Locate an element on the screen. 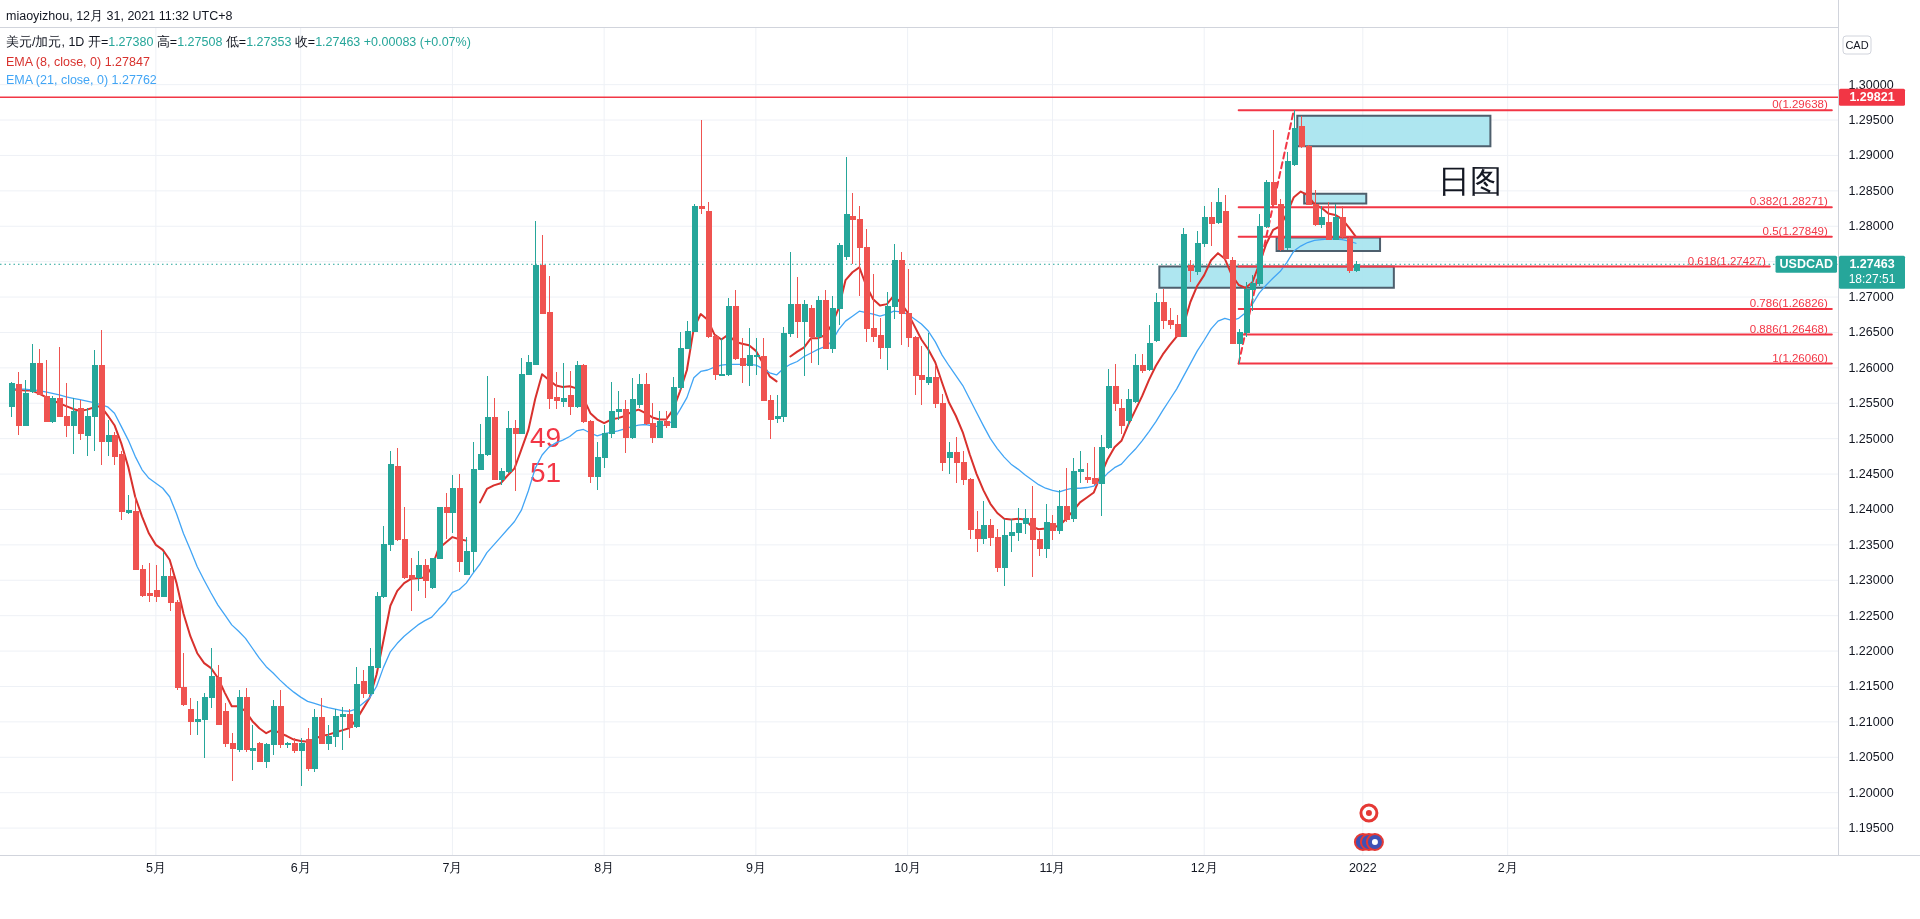 Image resolution: width=1920 pixels, height=919 pixels. ref-line-label: 1.27463 is located at coordinates (1872, 264).